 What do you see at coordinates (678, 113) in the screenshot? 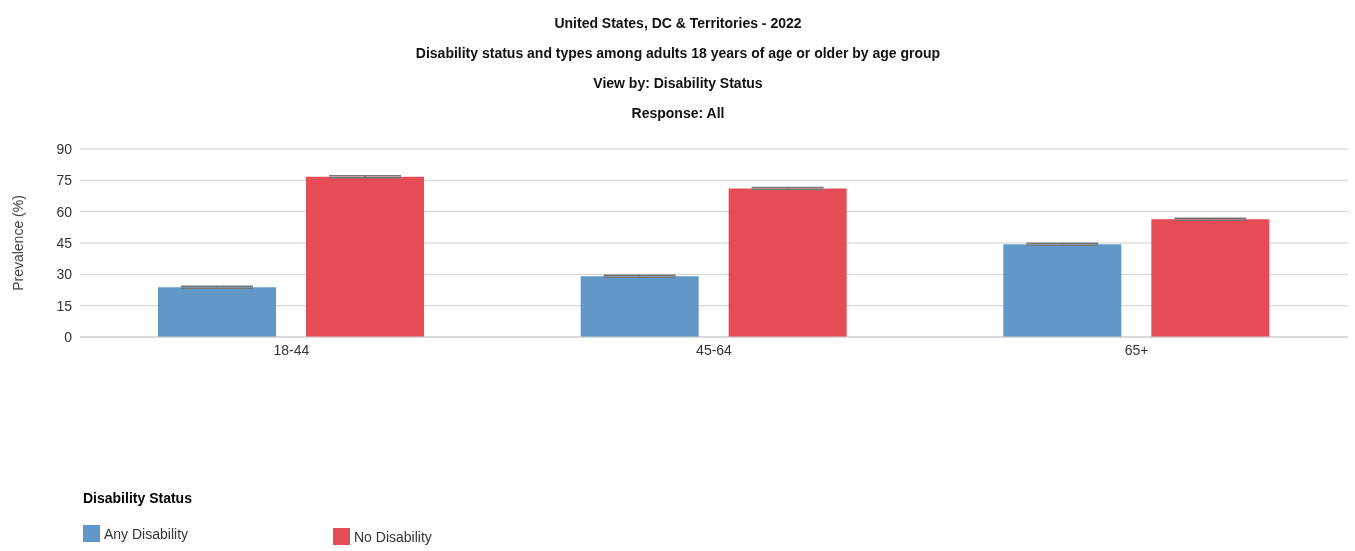
I see `text: Response: All` at bounding box center [678, 113].